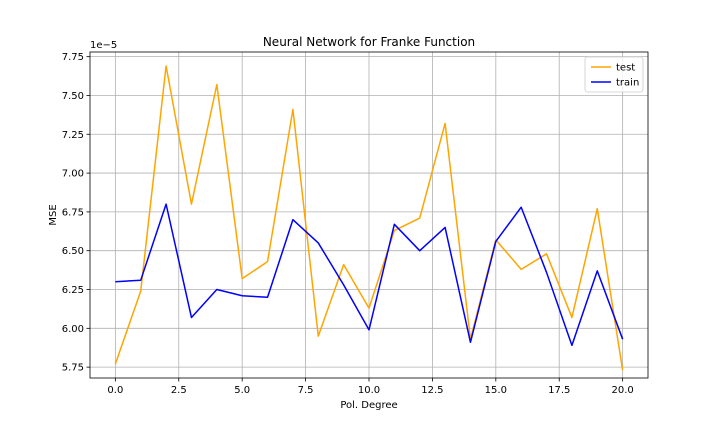  I want to click on y-tick-label: 6.25, so click(73, 290).